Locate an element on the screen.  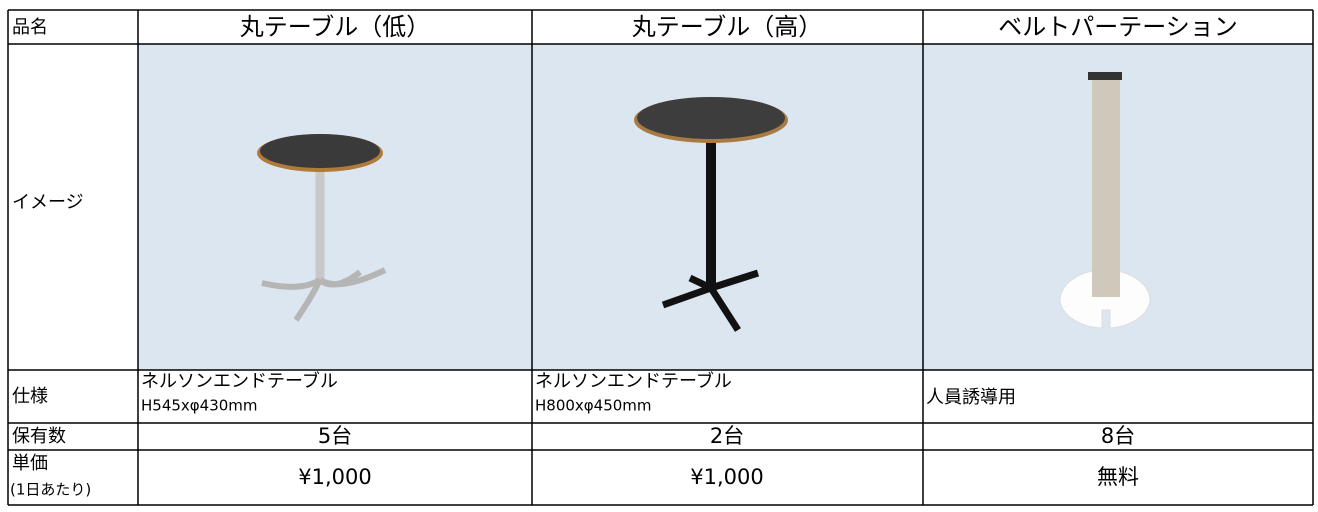
column-header: 丸テーブル（高） is located at coordinates (727, 27).